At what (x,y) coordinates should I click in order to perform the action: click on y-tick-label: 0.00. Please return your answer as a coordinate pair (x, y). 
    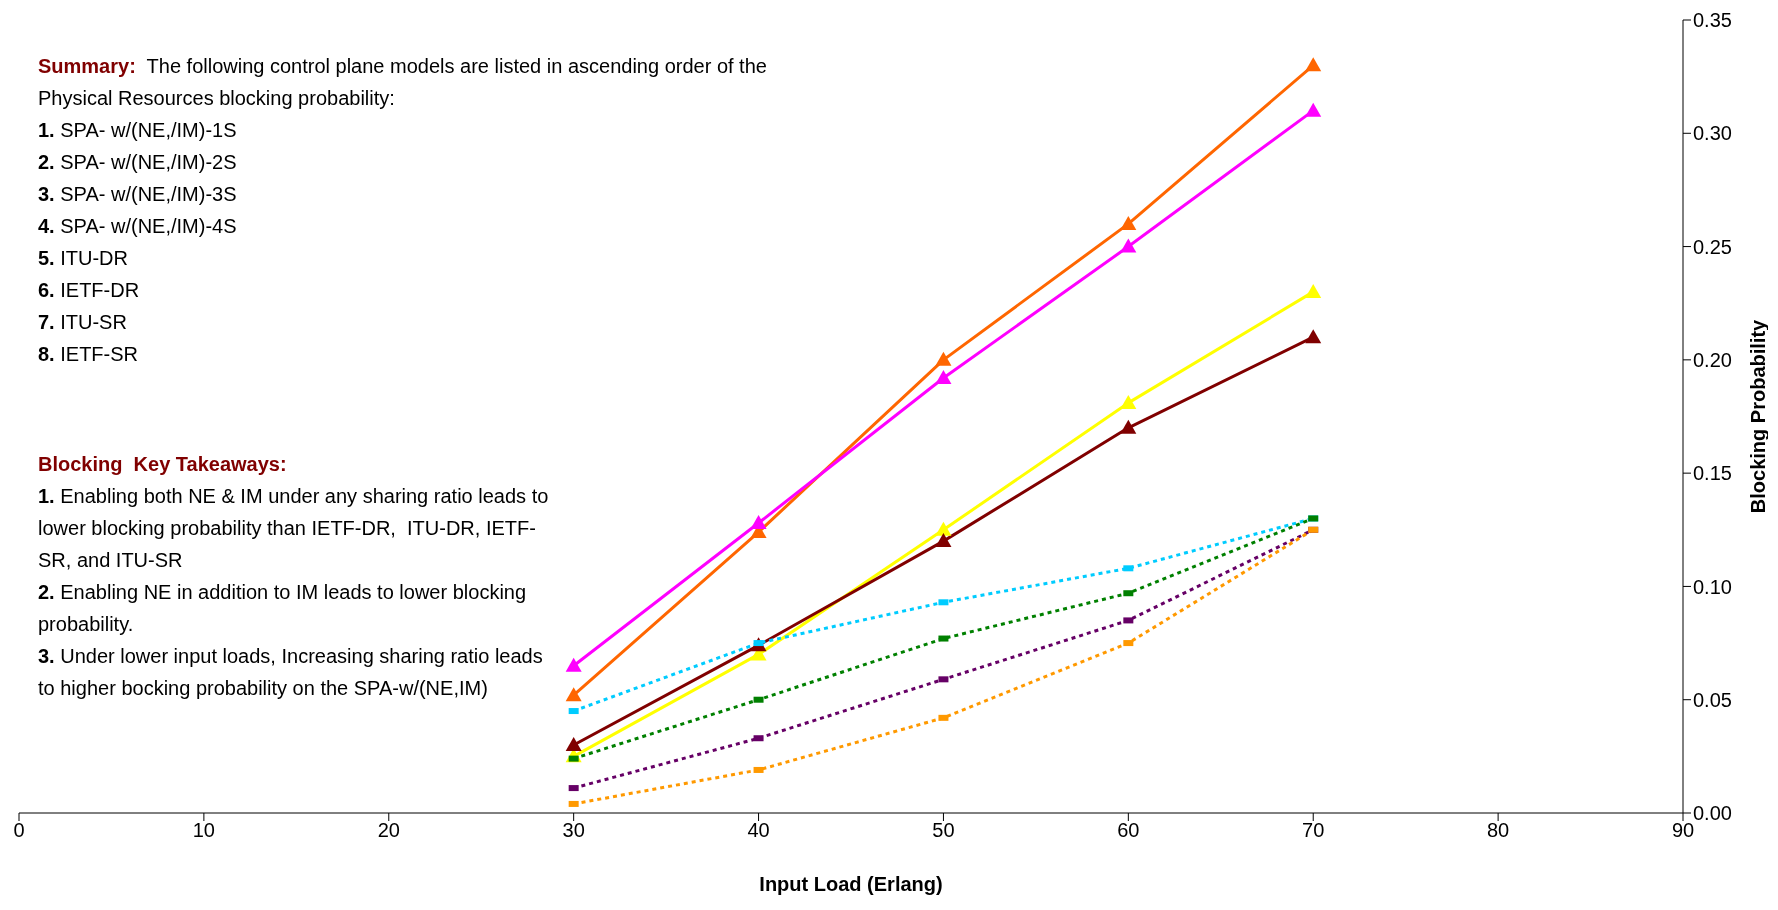
    Looking at the image, I should click on (1712, 813).